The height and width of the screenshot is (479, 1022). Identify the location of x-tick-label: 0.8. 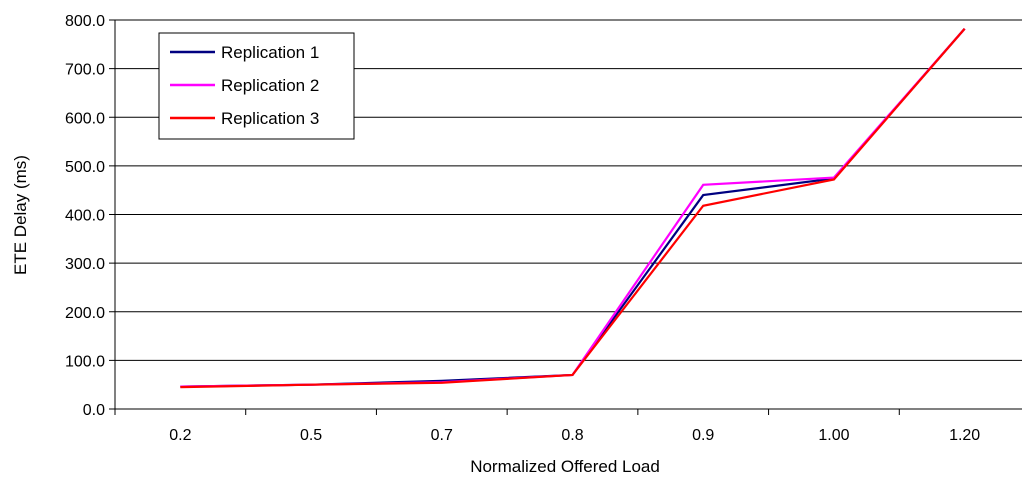
(572, 435).